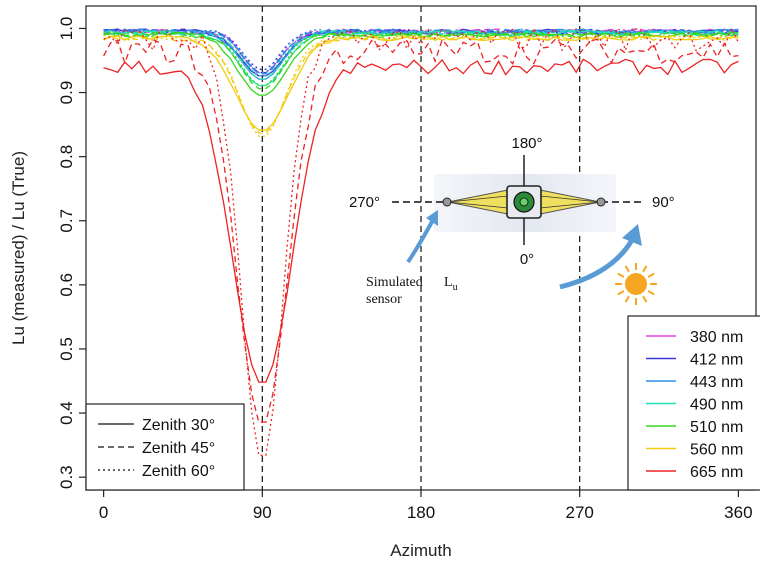 Image resolution: width=760 pixels, height=566 pixels. Describe the element at coordinates (66, 221) in the screenshot. I see `y-tick-label: 0.7` at that location.